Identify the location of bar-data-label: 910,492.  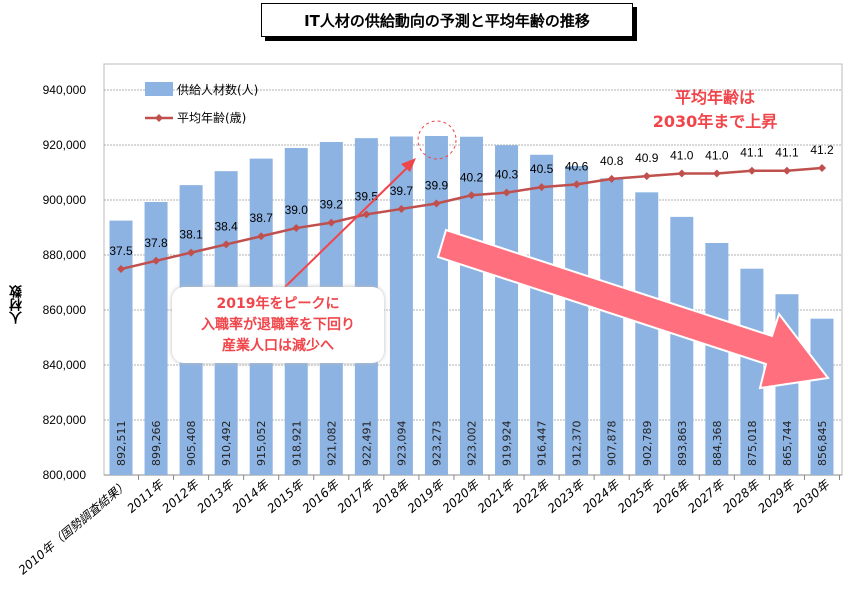
(226, 444).